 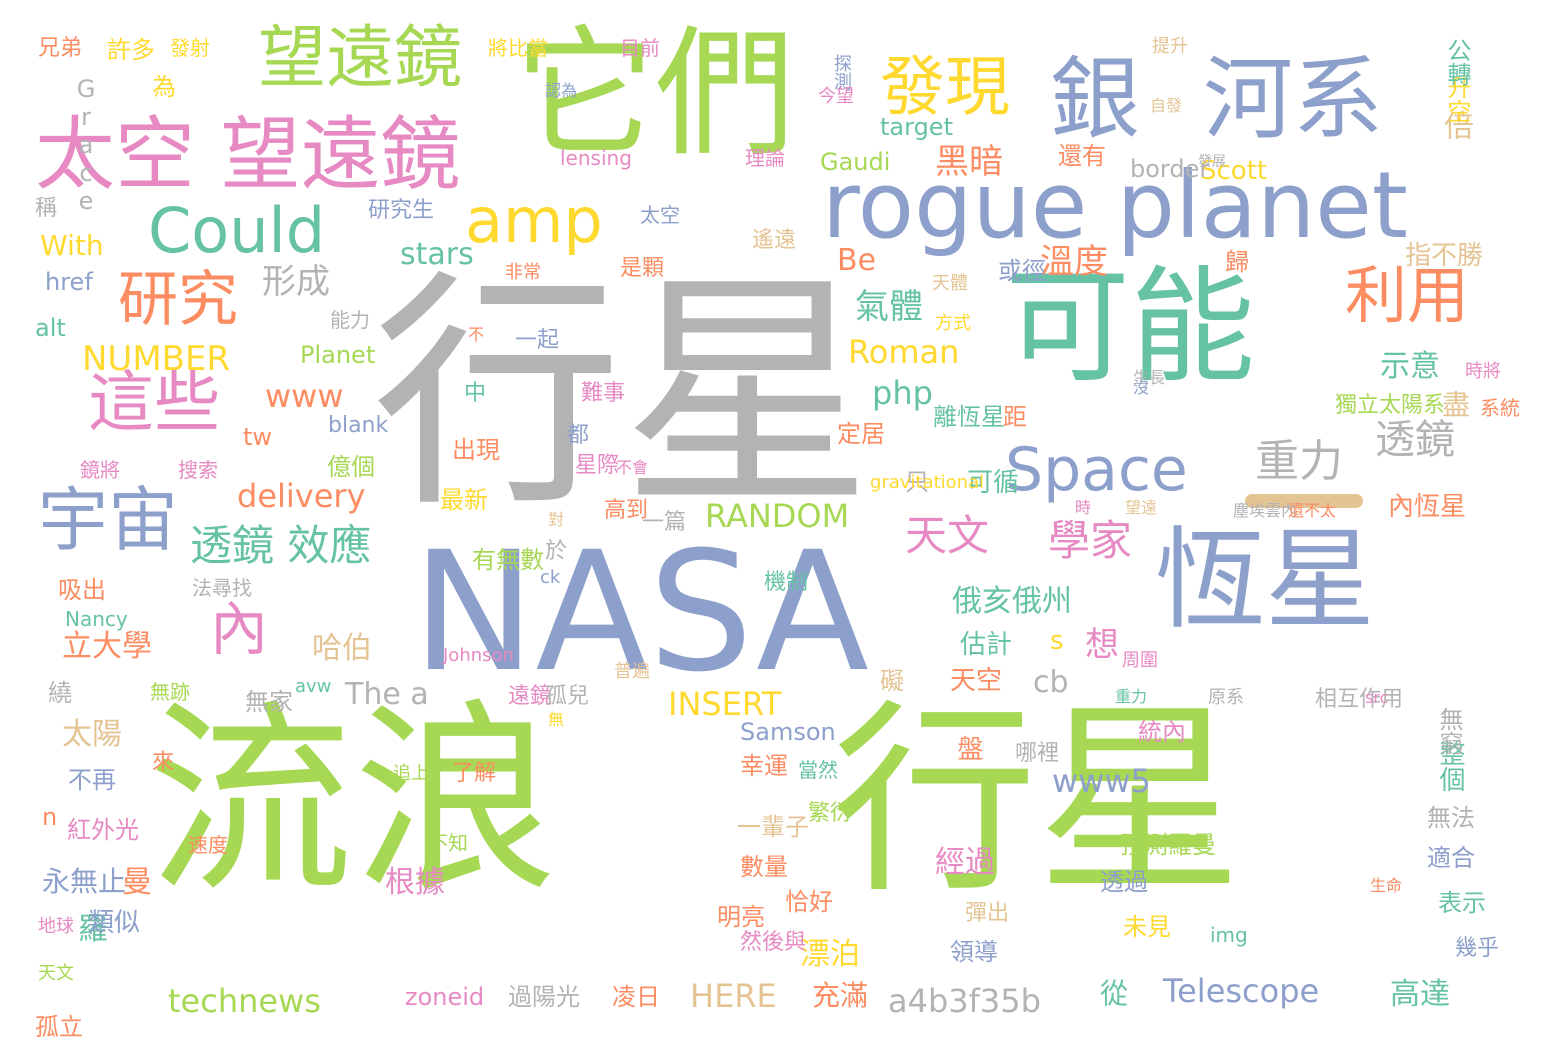 What do you see at coordinates (953, 323) in the screenshot?
I see `cloud-word: 方式` at bounding box center [953, 323].